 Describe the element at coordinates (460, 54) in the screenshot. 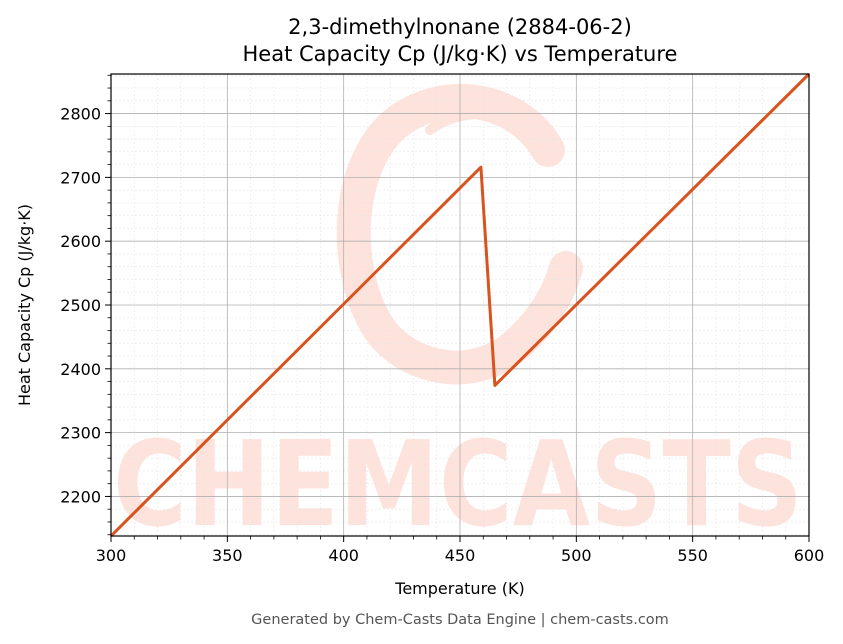

I see `chart-subtitle: Heat Capacity Cp (J/kg·K) vs Temperature` at that location.